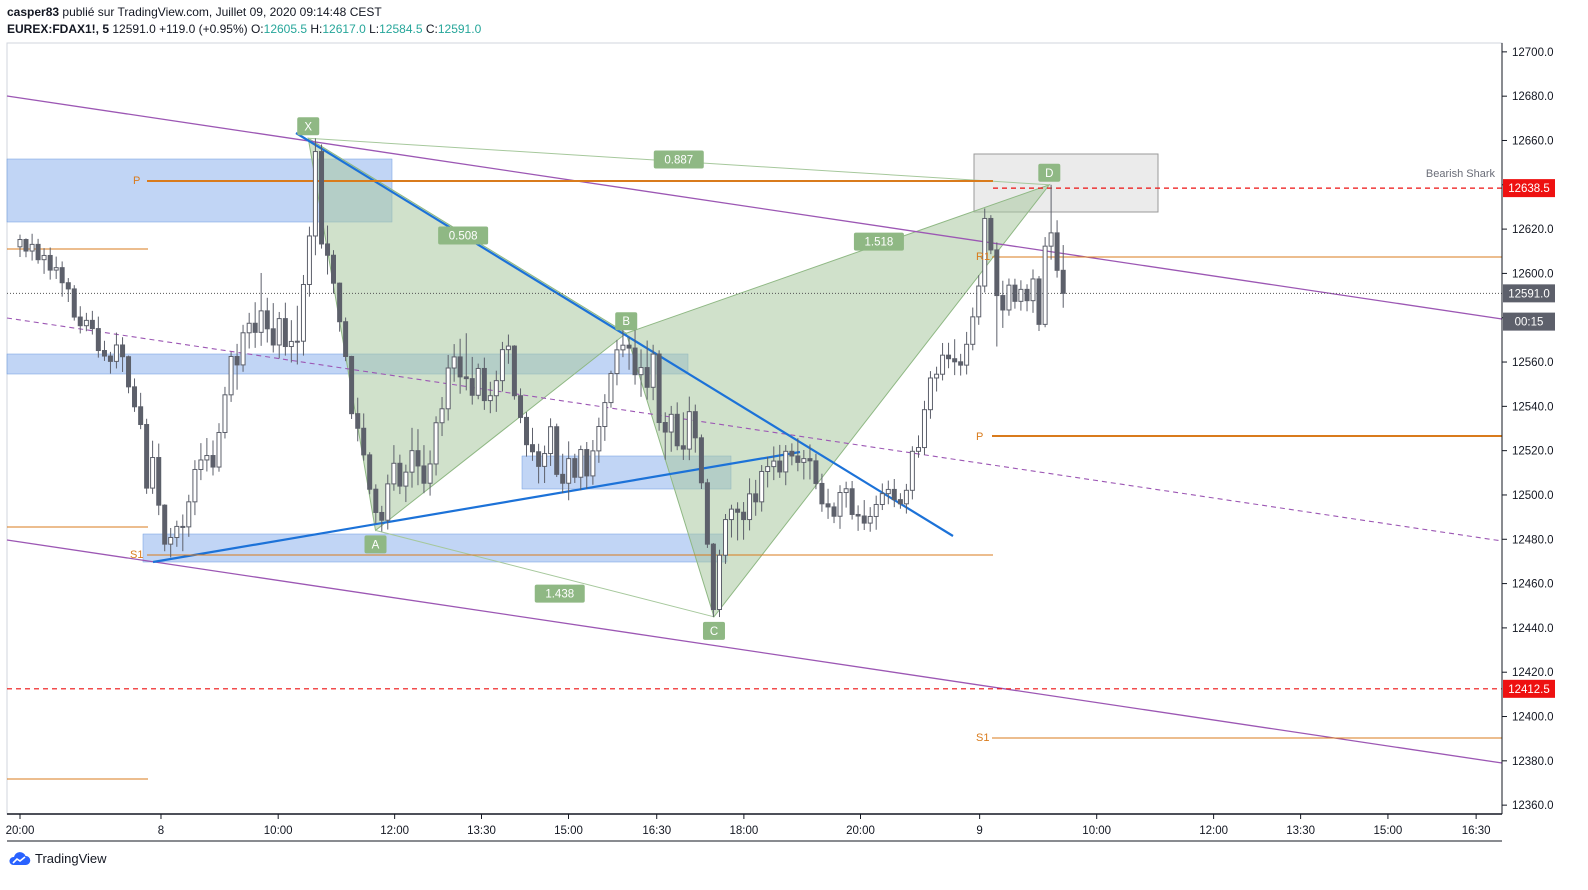 Image resolution: width=1588 pixels, height=890 pixels. What do you see at coordinates (481, 831) in the screenshot?
I see `time-tick-label: 13:30` at bounding box center [481, 831].